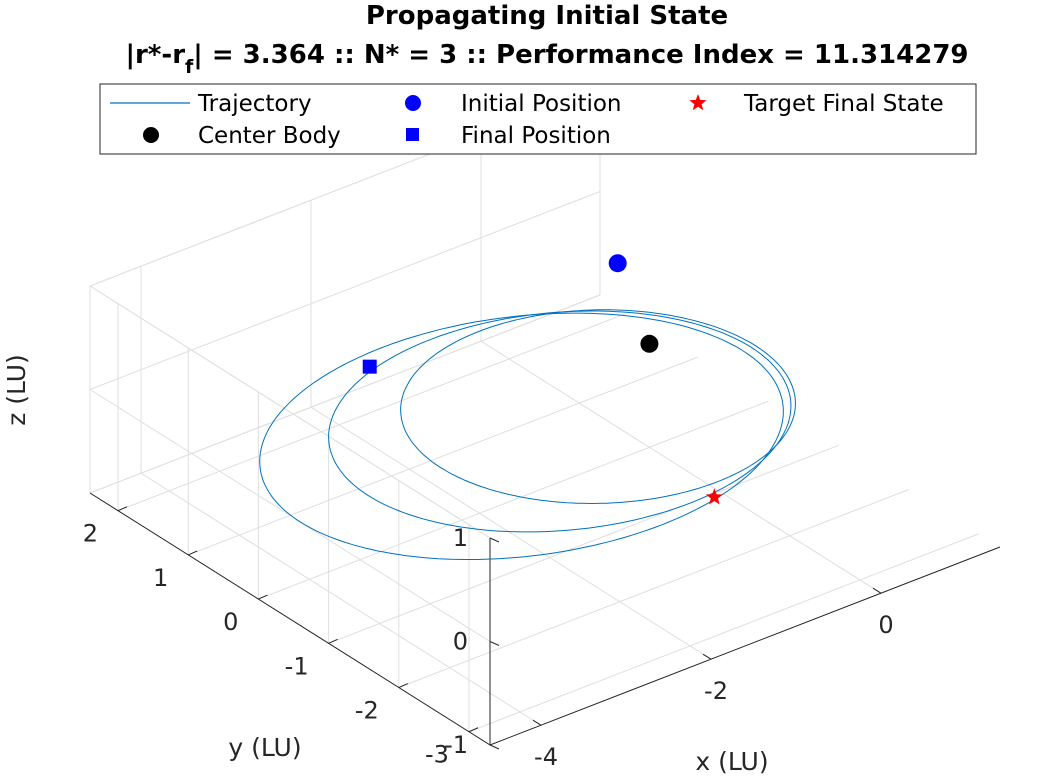 The height and width of the screenshot is (778, 1043). Describe the element at coordinates (541, 104) in the screenshot. I see `legend-initial-label: Initial Position` at that location.